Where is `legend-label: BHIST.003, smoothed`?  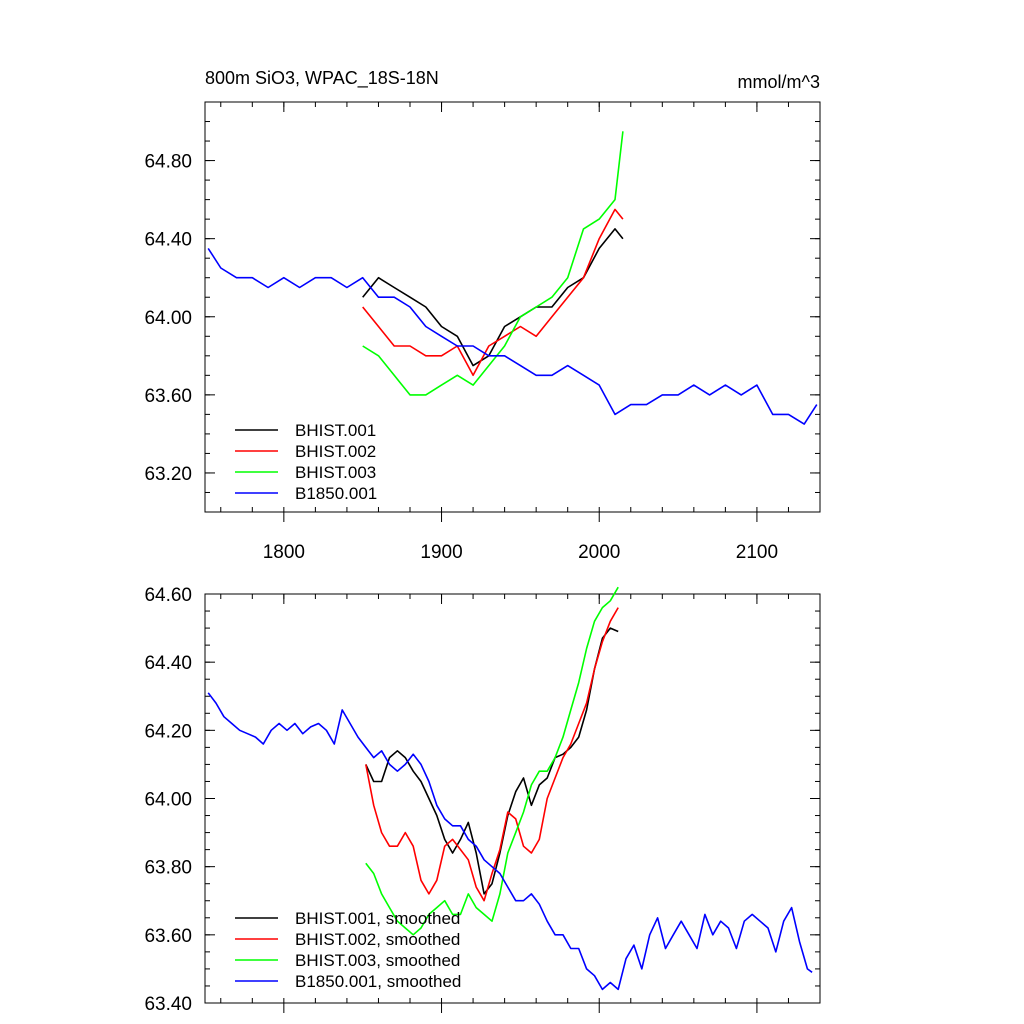
legend-label: BHIST.003, smoothed is located at coordinates (377, 960).